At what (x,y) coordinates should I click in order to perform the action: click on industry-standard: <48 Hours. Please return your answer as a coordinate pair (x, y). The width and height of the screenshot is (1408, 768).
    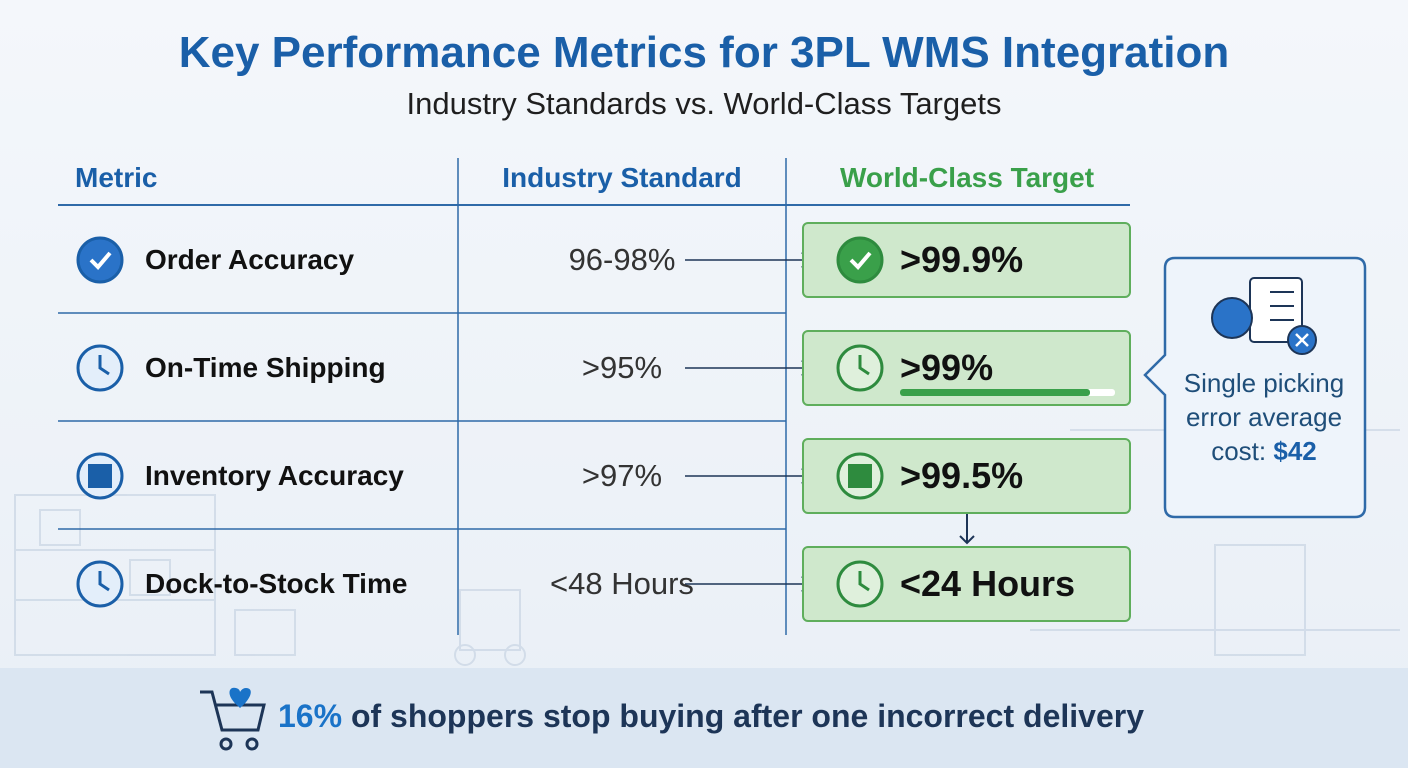
    Looking at the image, I should click on (622, 583).